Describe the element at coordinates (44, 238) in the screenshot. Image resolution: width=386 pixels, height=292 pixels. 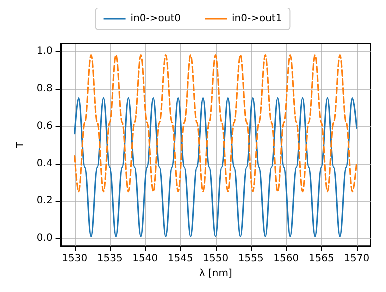
I see `y-tick-label: 0.0` at that location.